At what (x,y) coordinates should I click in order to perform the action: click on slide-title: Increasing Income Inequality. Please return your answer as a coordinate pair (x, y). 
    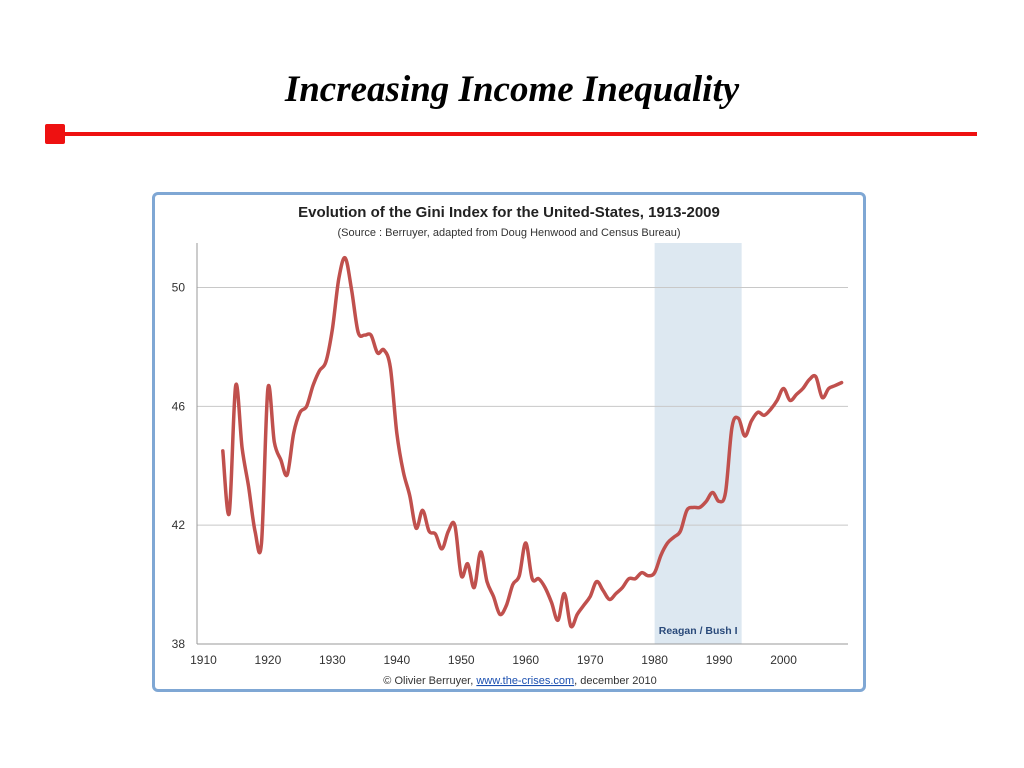
    Looking at the image, I should click on (512, 89).